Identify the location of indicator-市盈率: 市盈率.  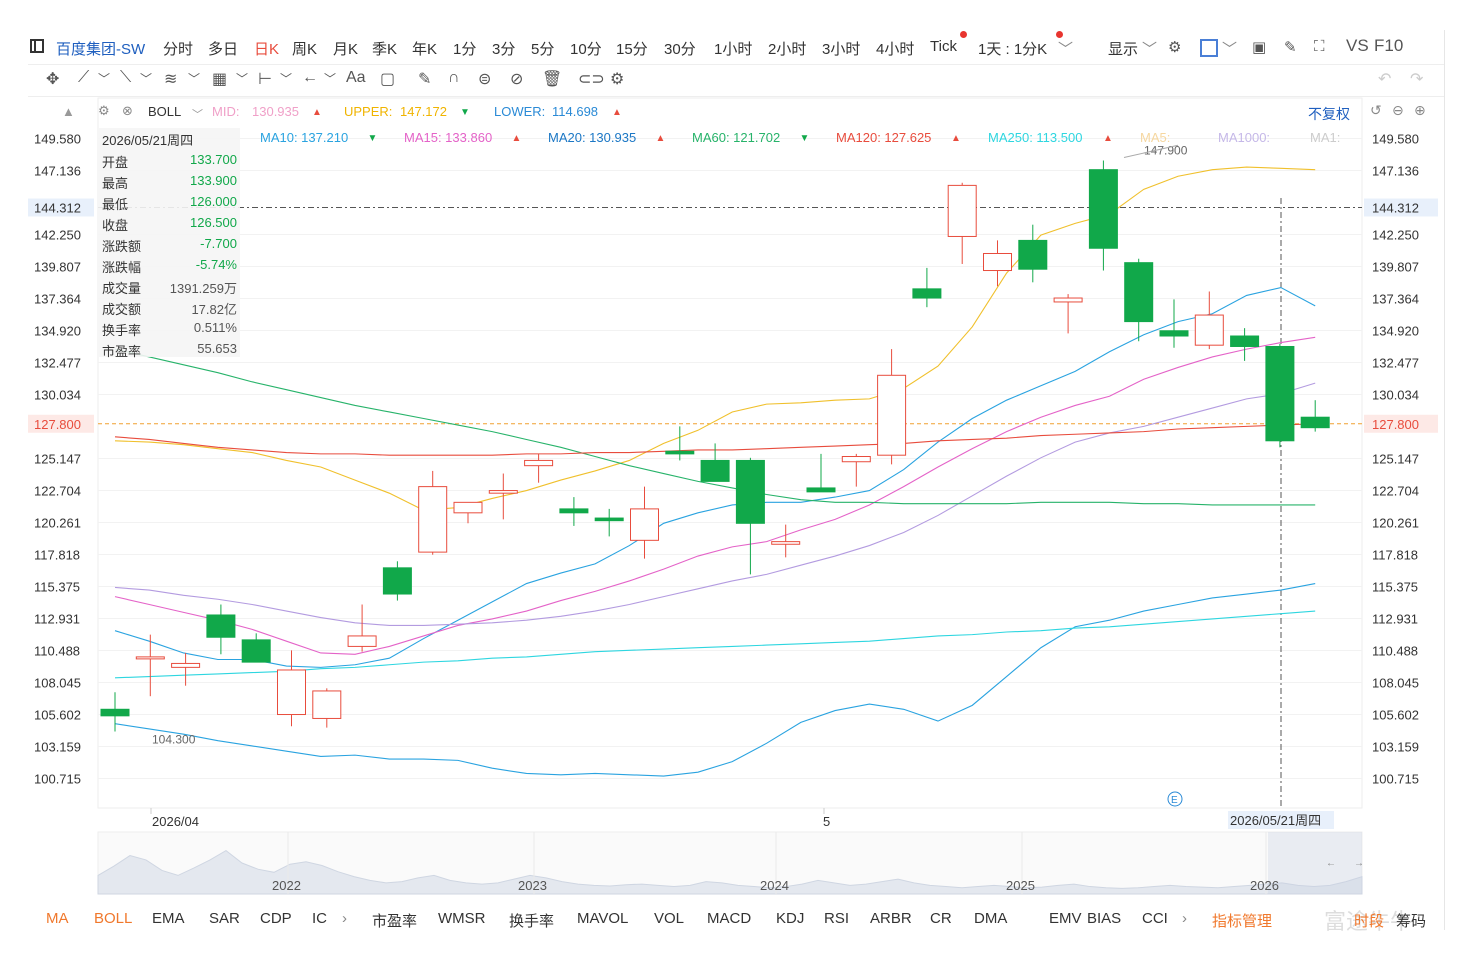
(395, 921).